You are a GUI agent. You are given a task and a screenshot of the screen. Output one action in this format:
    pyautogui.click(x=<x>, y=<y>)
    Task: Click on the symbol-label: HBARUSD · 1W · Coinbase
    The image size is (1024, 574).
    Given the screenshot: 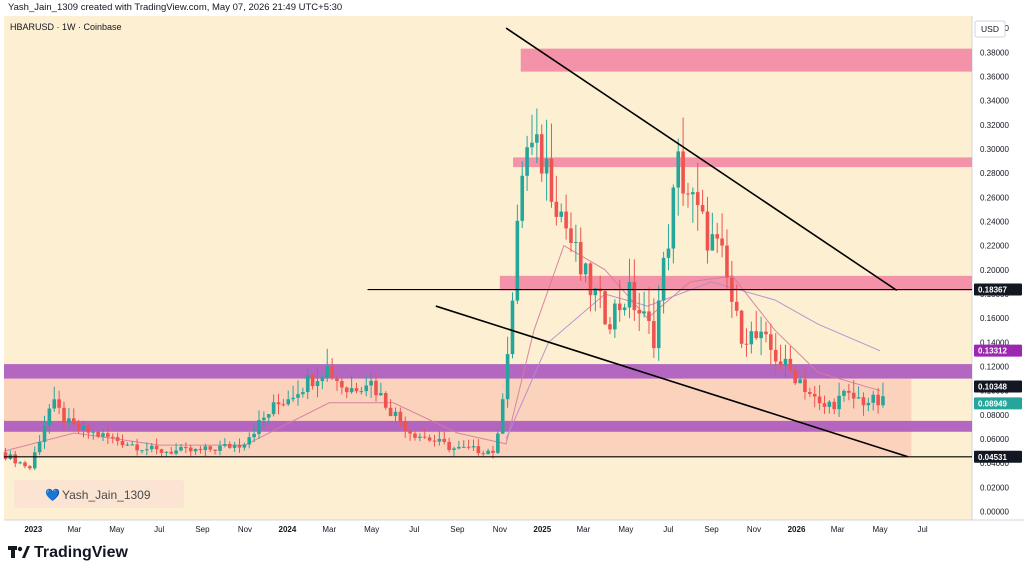 What is the action you would take?
    pyautogui.click(x=66, y=27)
    